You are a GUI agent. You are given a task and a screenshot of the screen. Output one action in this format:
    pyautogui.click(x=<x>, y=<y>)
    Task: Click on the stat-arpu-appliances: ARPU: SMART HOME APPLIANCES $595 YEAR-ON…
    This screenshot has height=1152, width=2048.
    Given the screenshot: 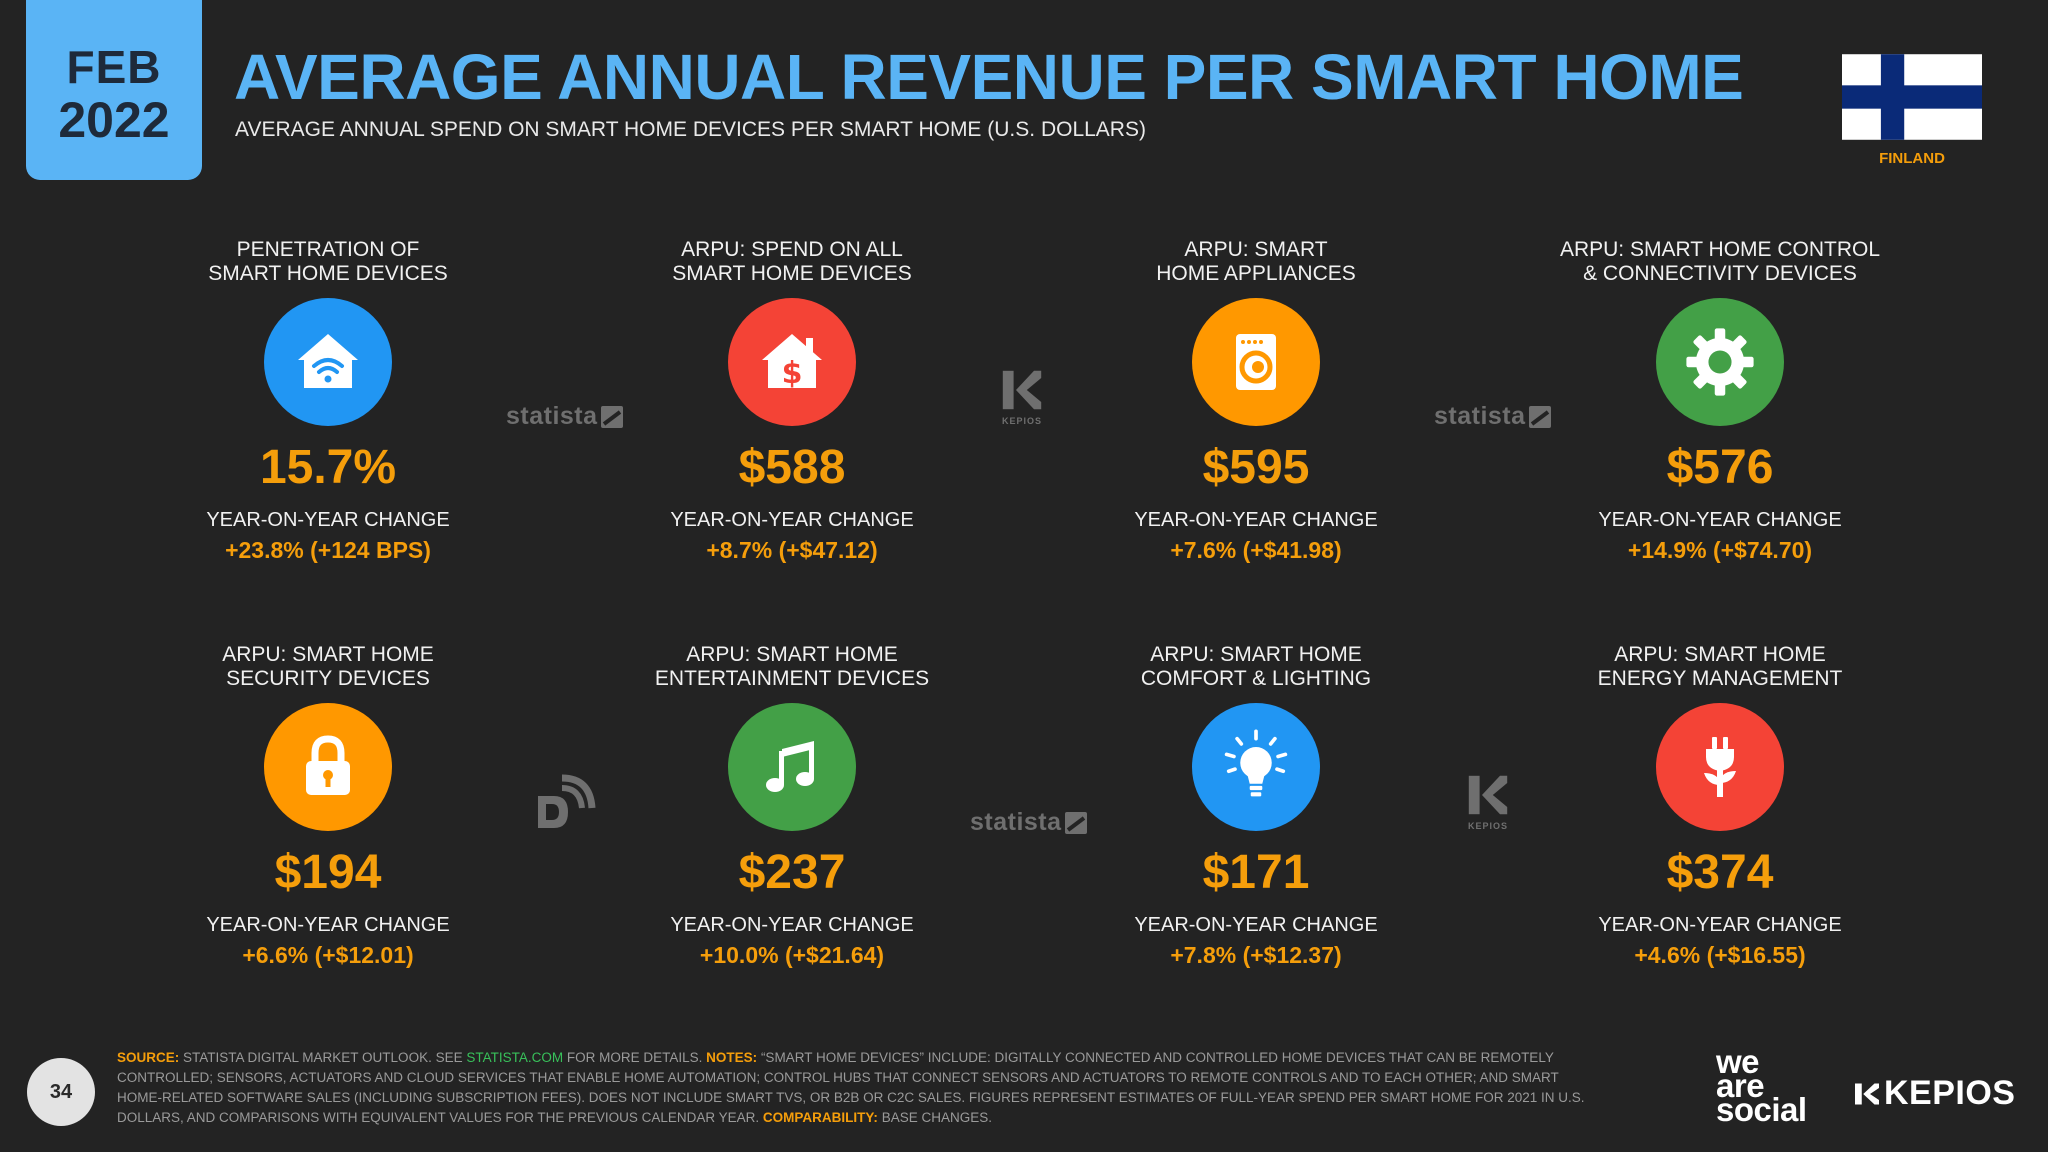 What is the action you would take?
    pyautogui.click(x=1256, y=401)
    